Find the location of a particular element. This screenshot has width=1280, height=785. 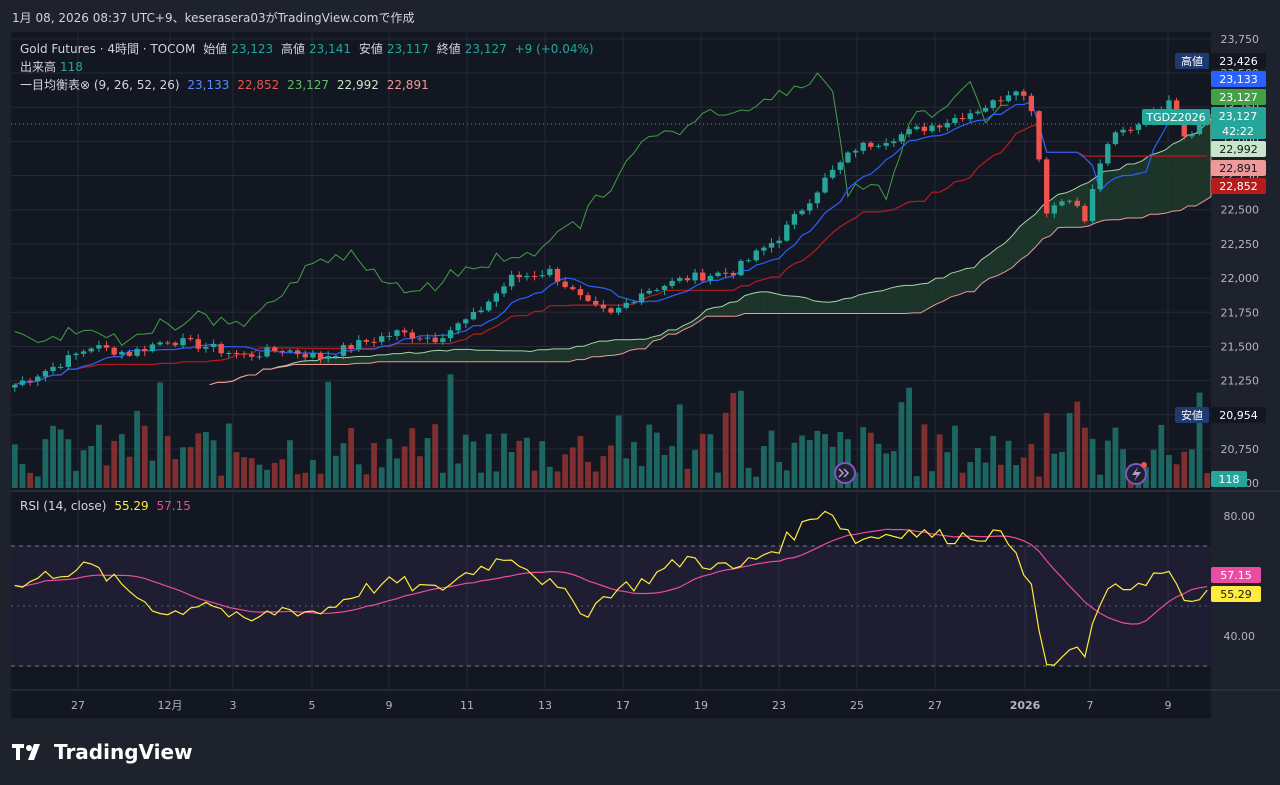

tradingview-logo-icon is located at coordinates (26, 752).